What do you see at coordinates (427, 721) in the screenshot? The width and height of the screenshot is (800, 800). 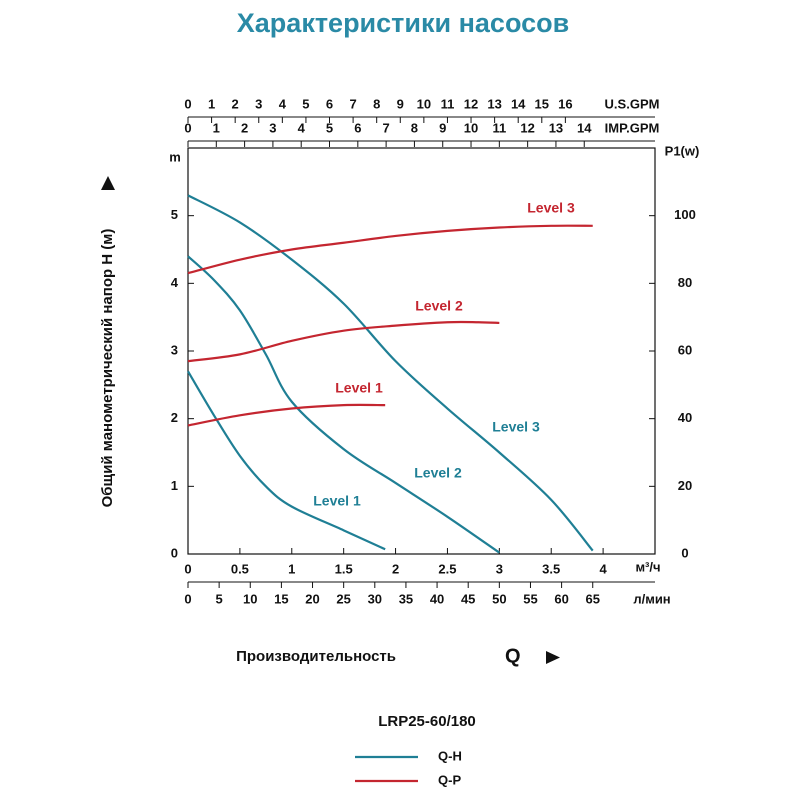 I see `model: LRP25-60/180` at bounding box center [427, 721].